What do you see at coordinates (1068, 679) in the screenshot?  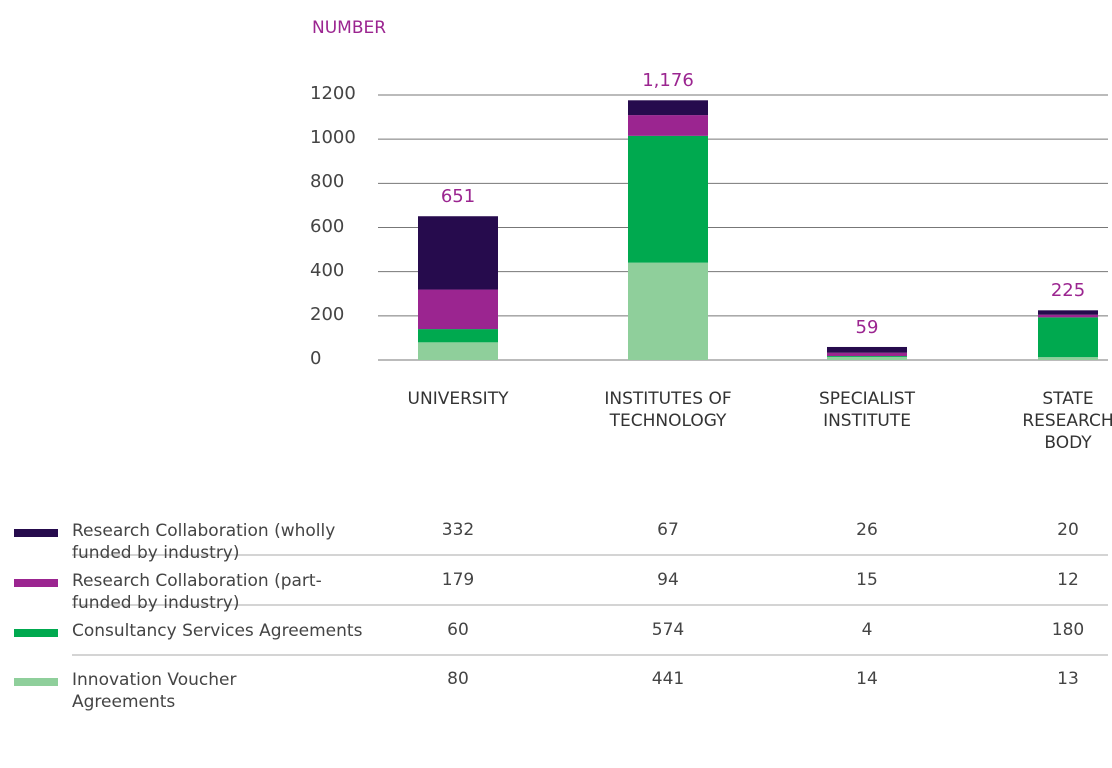 I see `table-value: 13` at bounding box center [1068, 679].